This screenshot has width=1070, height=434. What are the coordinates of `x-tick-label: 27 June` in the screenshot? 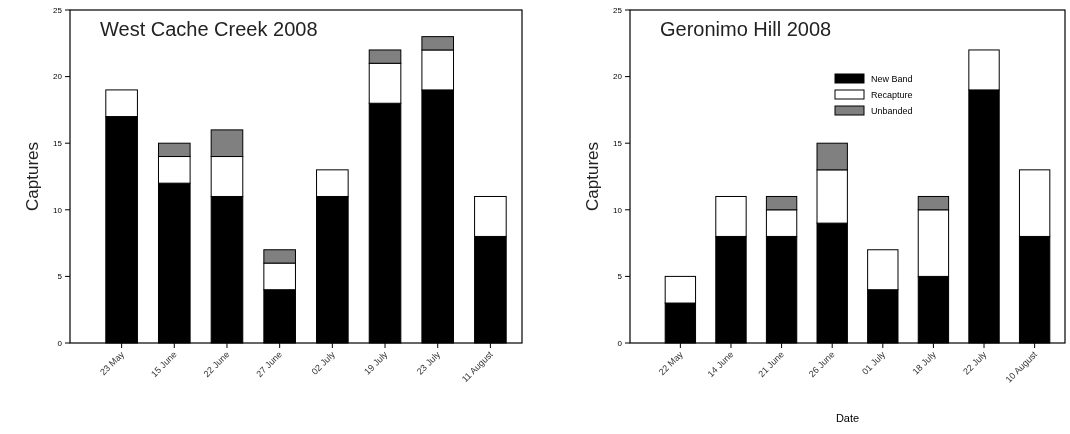 It's located at (269, 364).